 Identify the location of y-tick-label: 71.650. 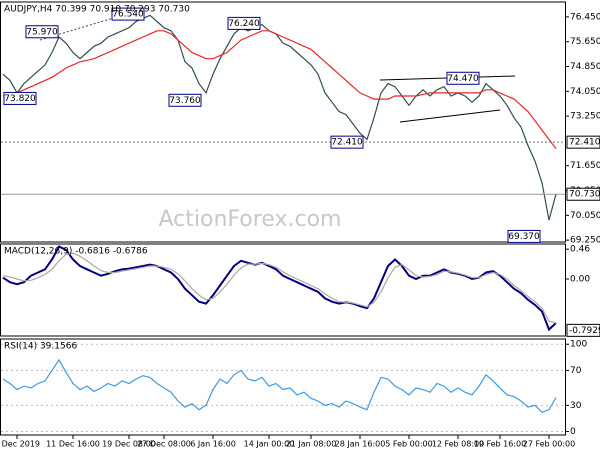
(585, 166).